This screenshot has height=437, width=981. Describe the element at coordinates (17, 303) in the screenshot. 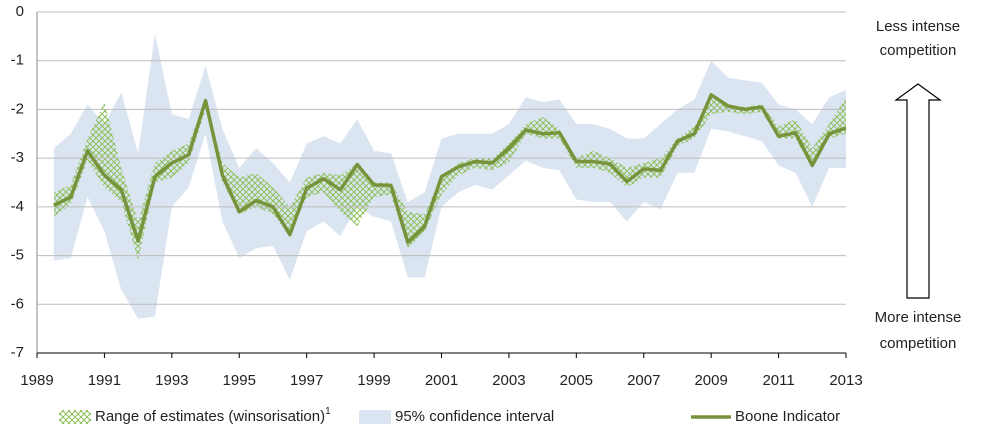

I see `y-tick-label: -6` at that location.